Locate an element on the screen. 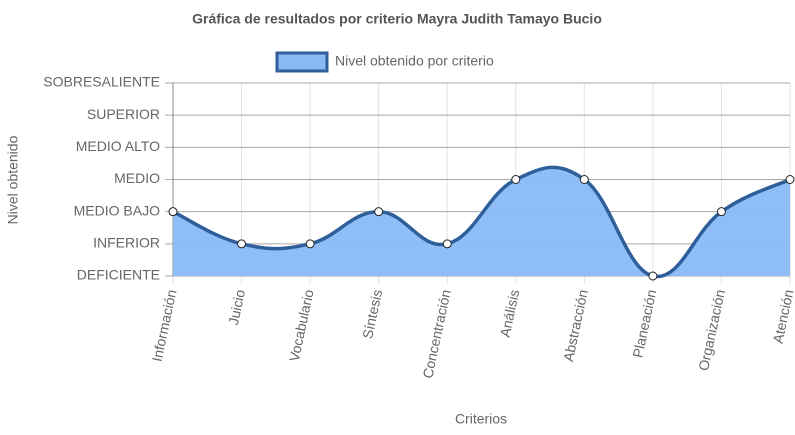 This screenshot has width=795, height=435. y-tick-label: MEDIO BAJO is located at coordinates (117, 210).